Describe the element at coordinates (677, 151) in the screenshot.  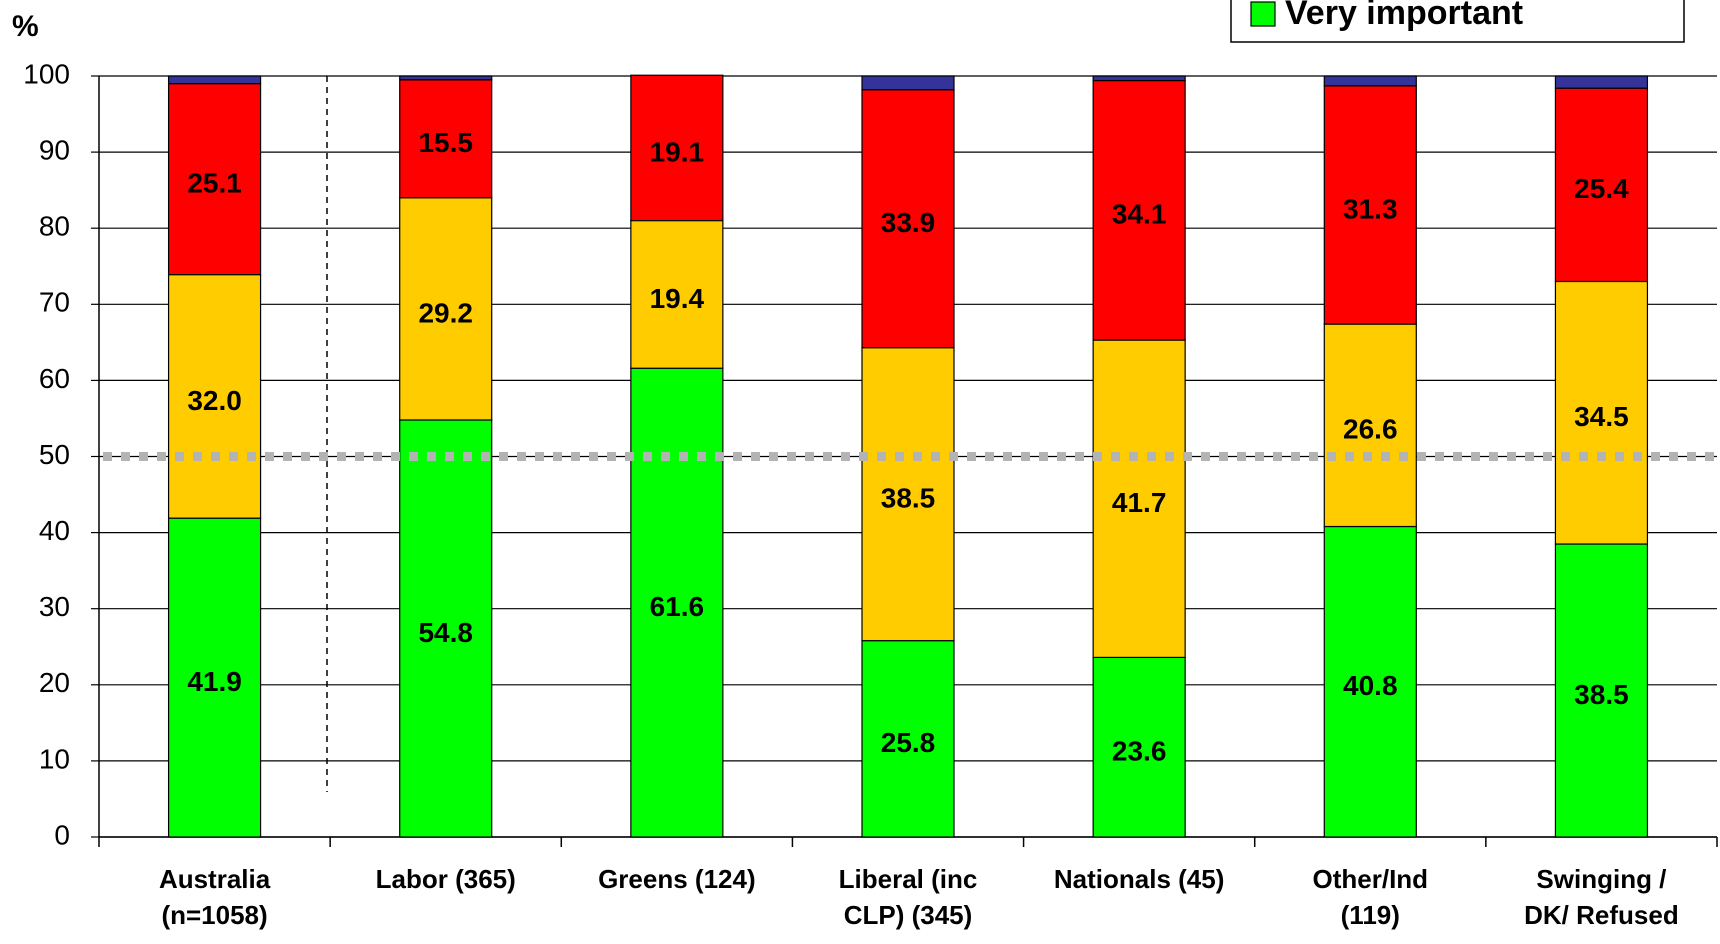
I see `data-label: 19.1` at that location.